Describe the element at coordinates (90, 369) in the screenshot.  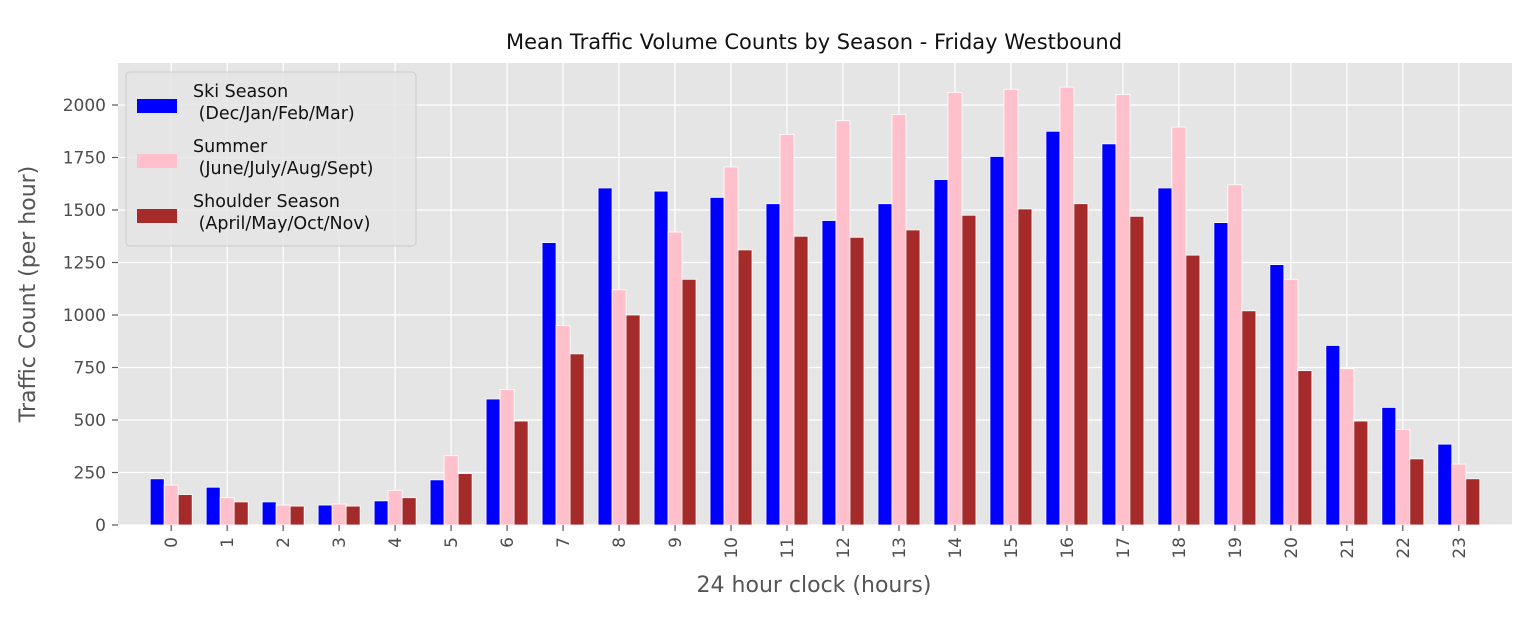
I see `y-tick-label: 750` at that location.